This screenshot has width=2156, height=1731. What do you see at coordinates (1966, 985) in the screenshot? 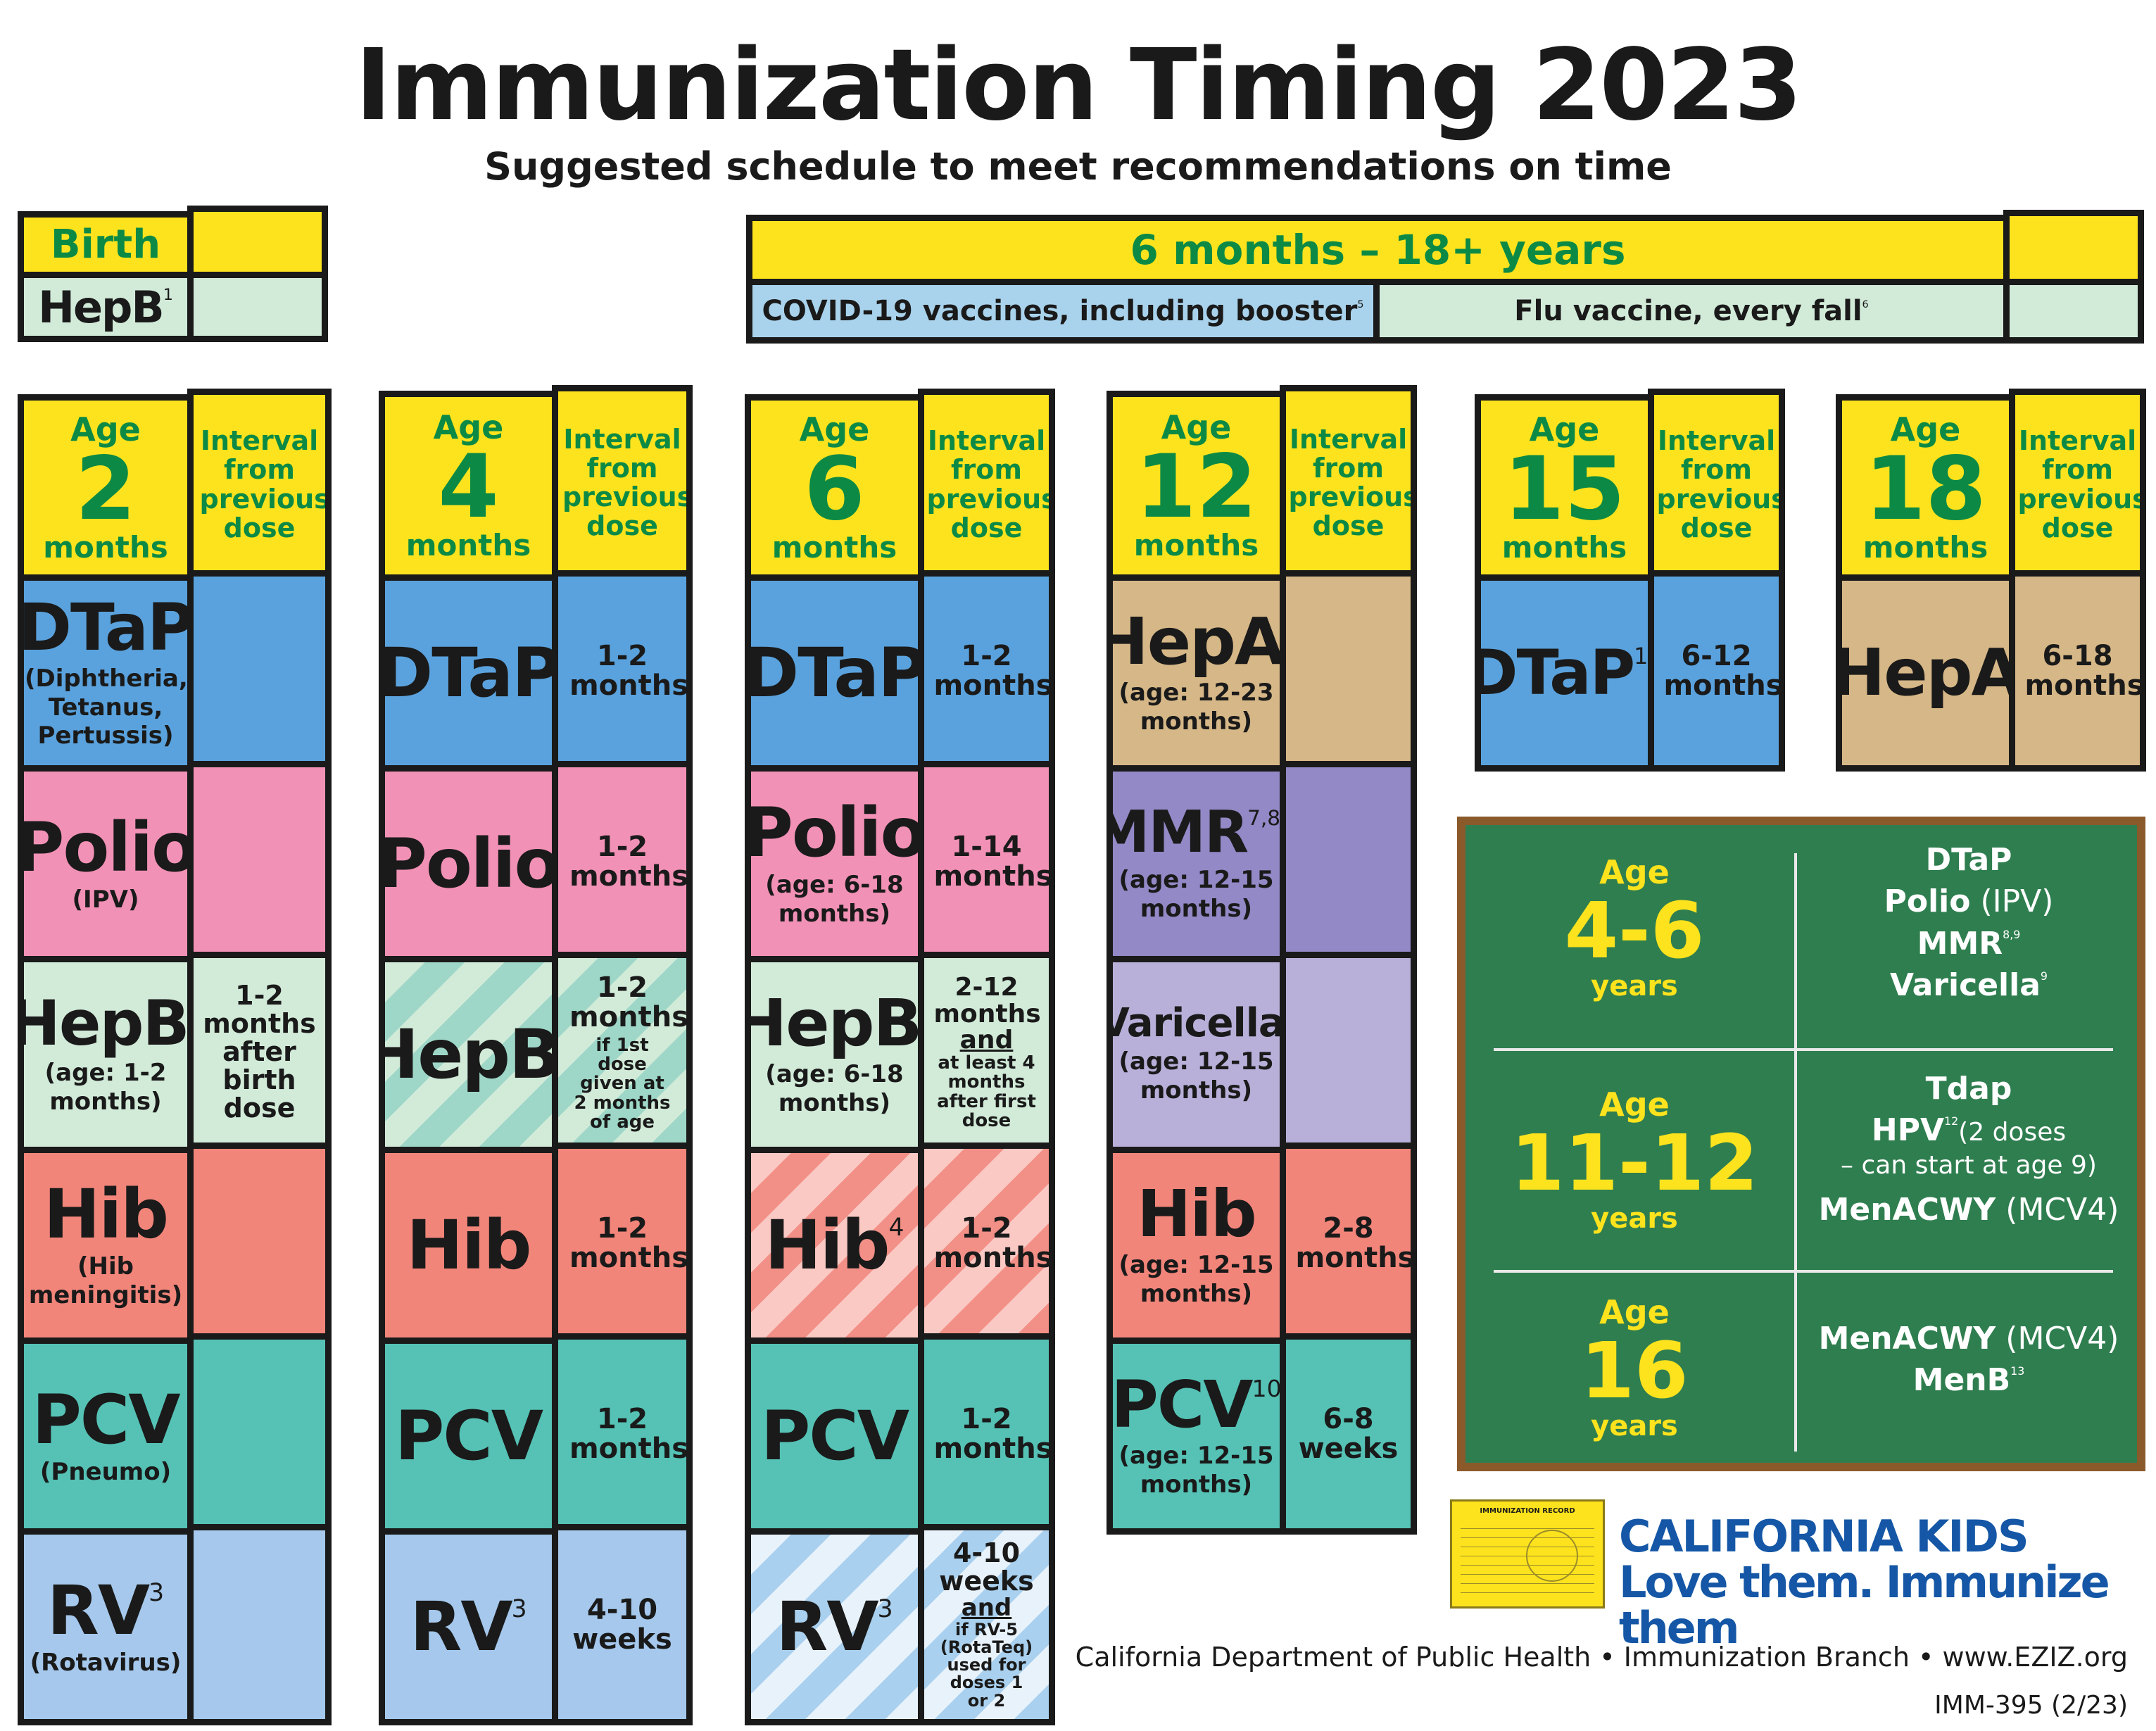
I see `board-r1-v4: Varicella` at bounding box center [1966, 985].